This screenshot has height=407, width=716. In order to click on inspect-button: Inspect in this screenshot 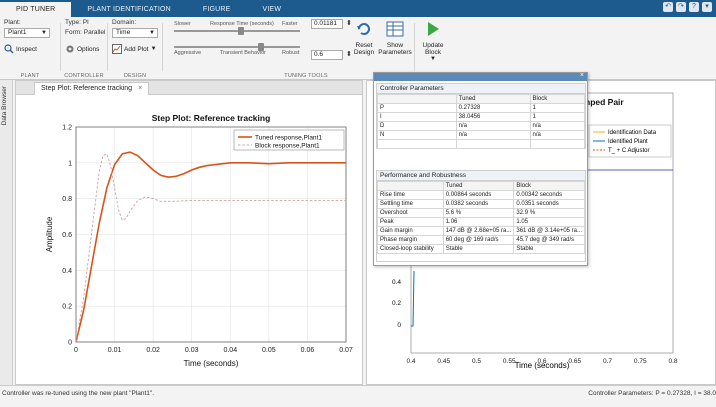, I will do `click(20, 49)`.